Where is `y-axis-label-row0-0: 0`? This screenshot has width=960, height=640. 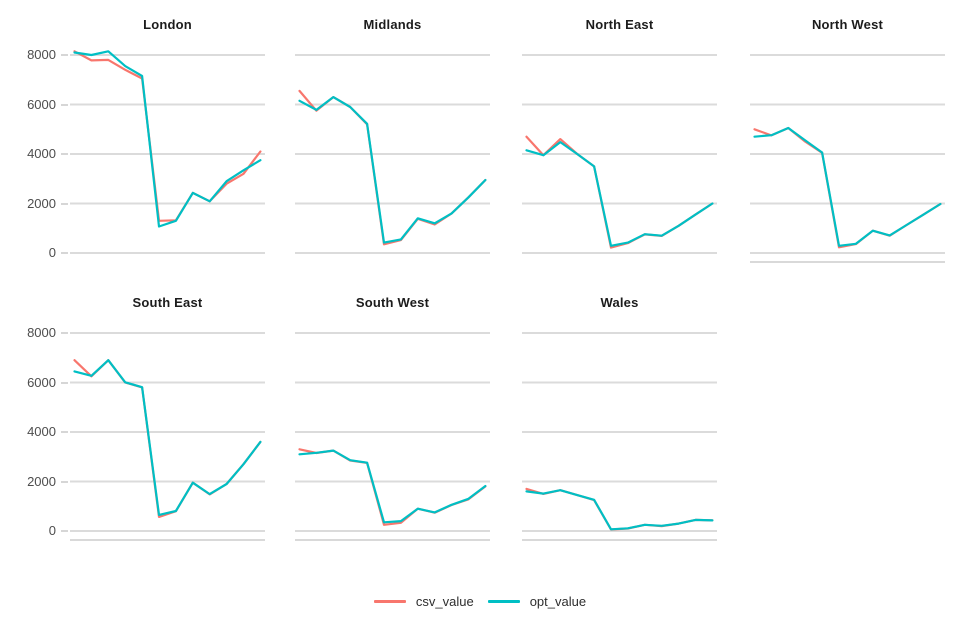
y-axis-label-row0-0: 0 is located at coordinates (52, 252).